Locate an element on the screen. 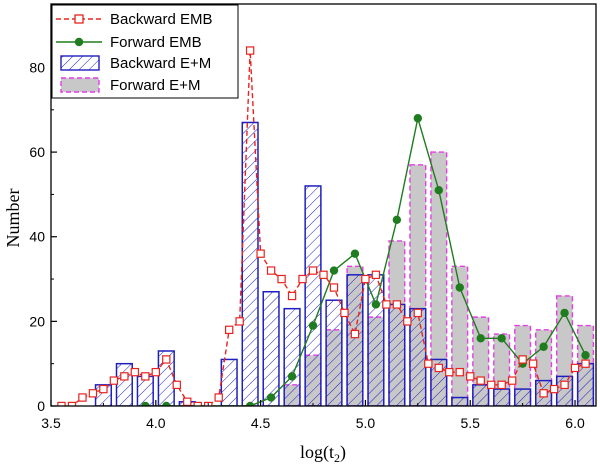 This screenshot has width=600, height=465. x-tick-label: 3.5 is located at coordinates (51, 423).